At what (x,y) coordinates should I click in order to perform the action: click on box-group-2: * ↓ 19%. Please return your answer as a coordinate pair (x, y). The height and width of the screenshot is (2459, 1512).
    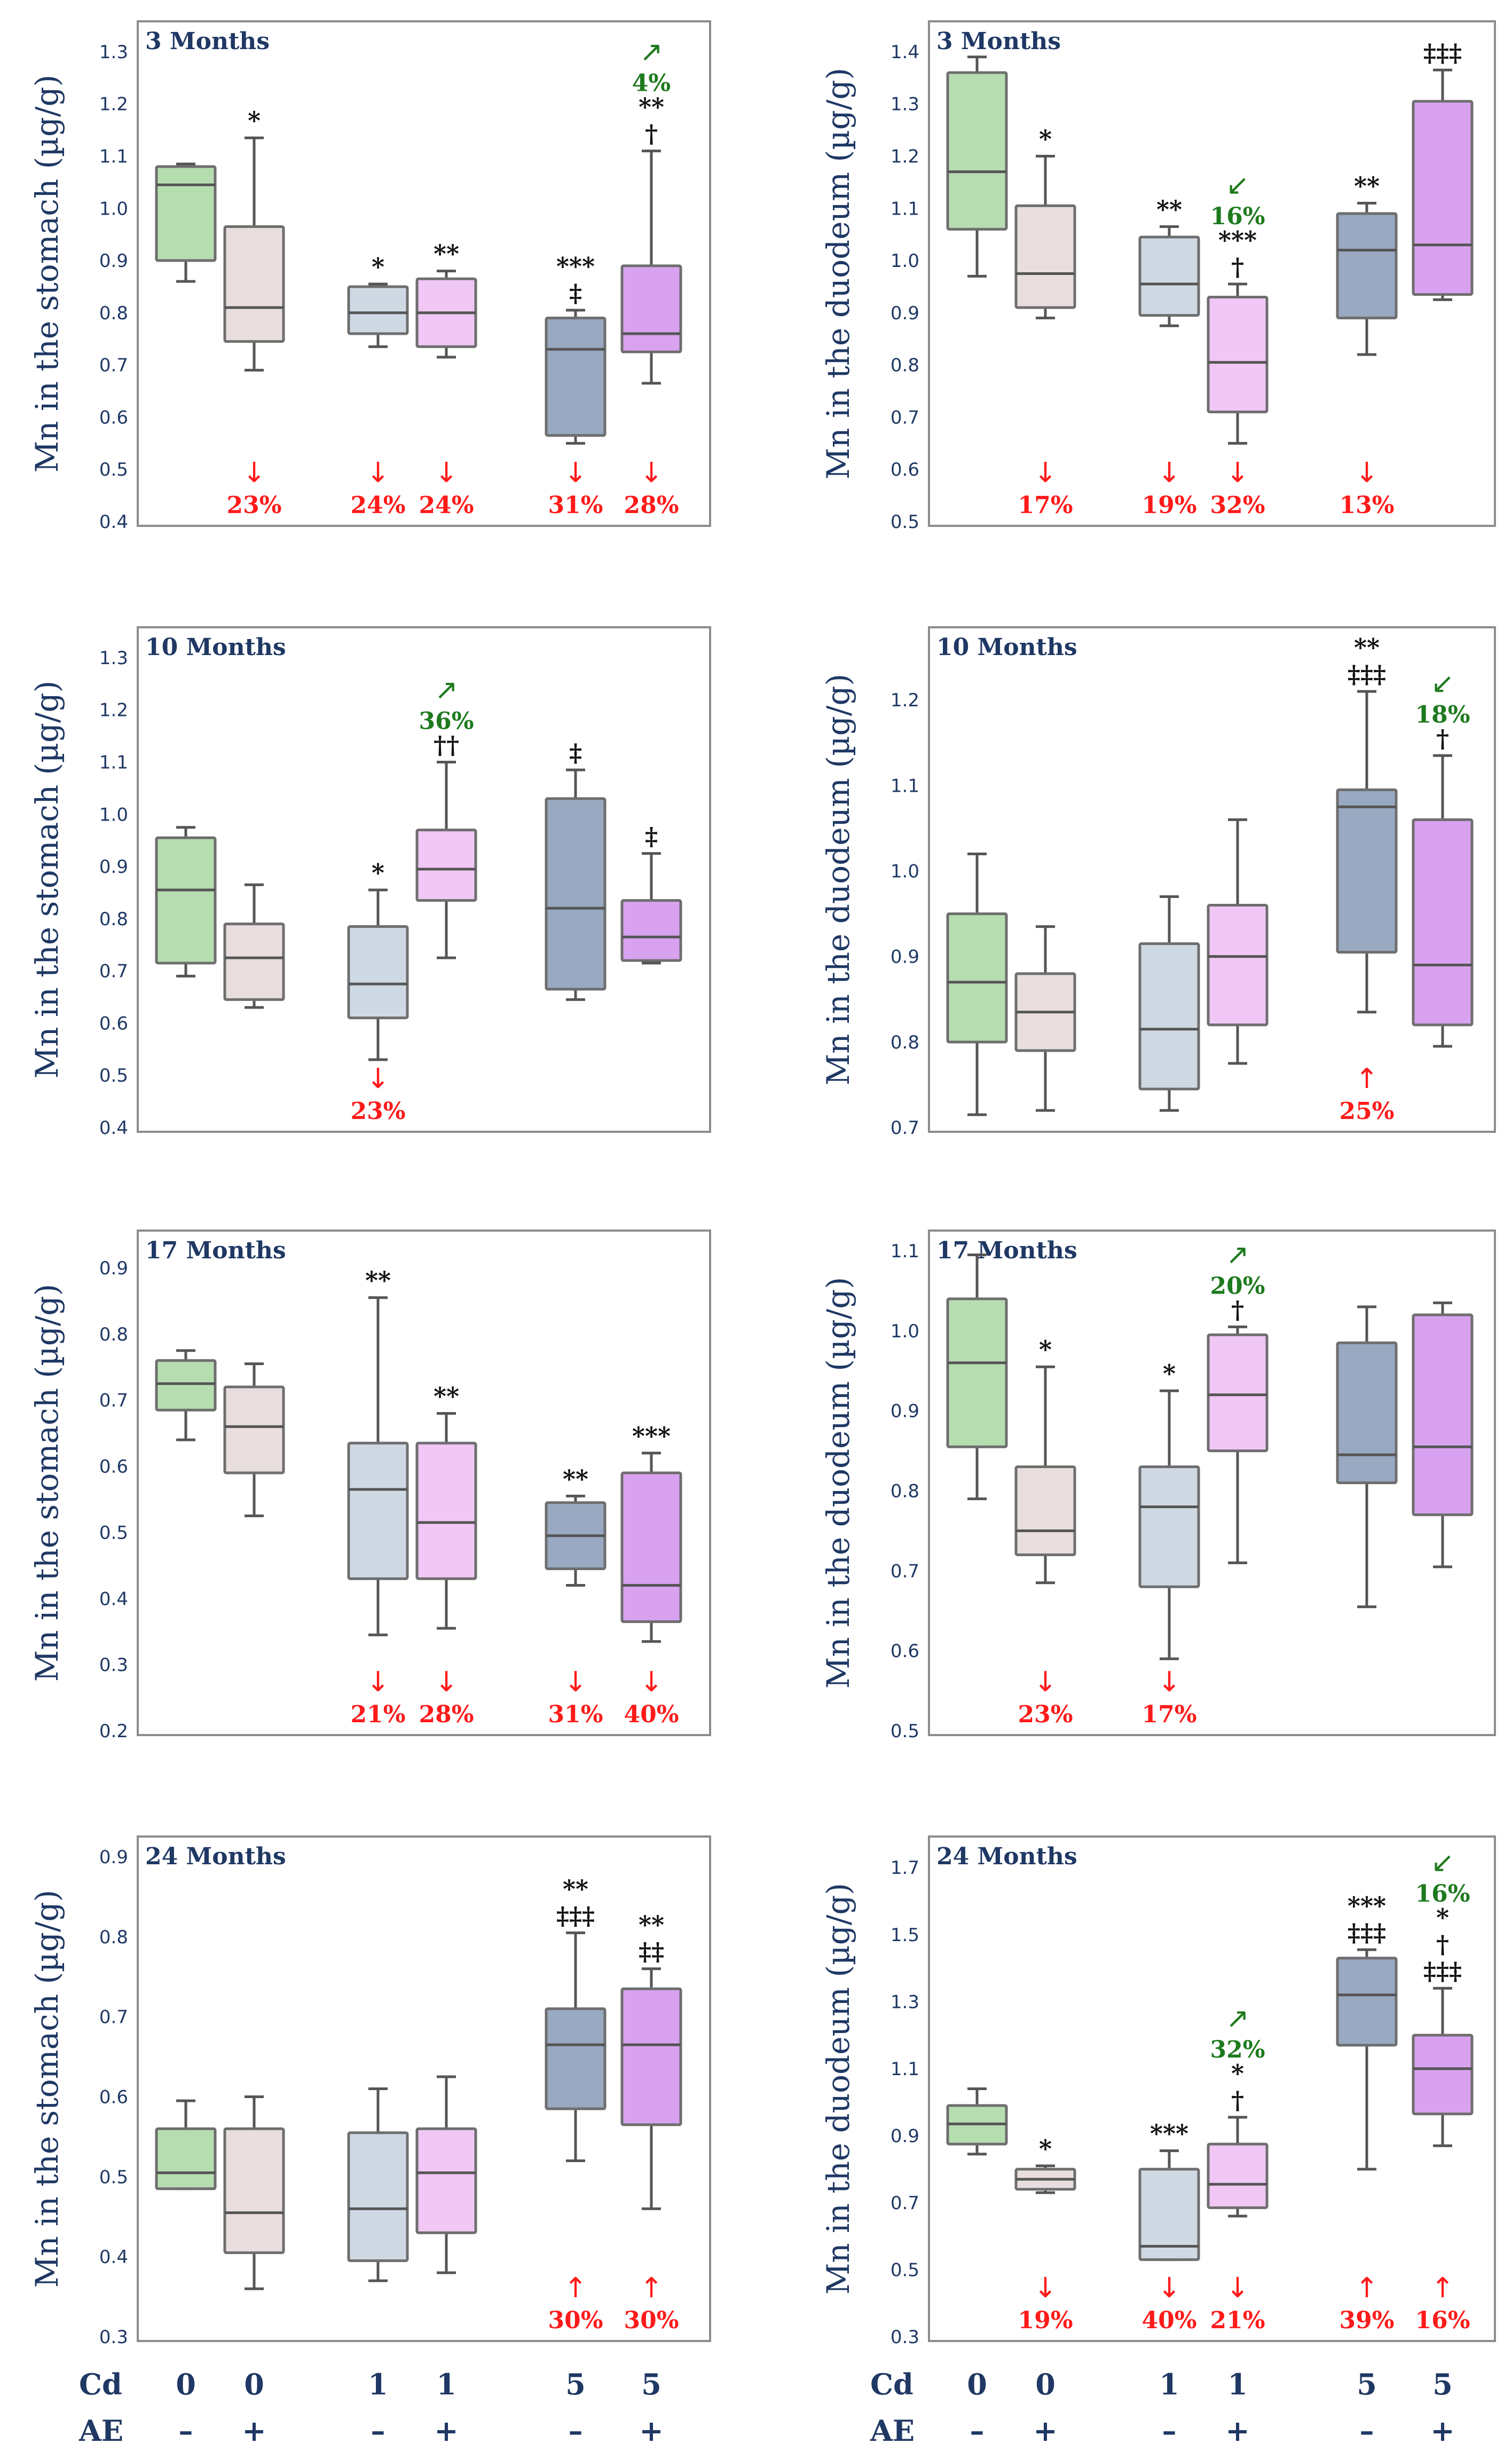
    Looking at the image, I should click on (1045, 2234).